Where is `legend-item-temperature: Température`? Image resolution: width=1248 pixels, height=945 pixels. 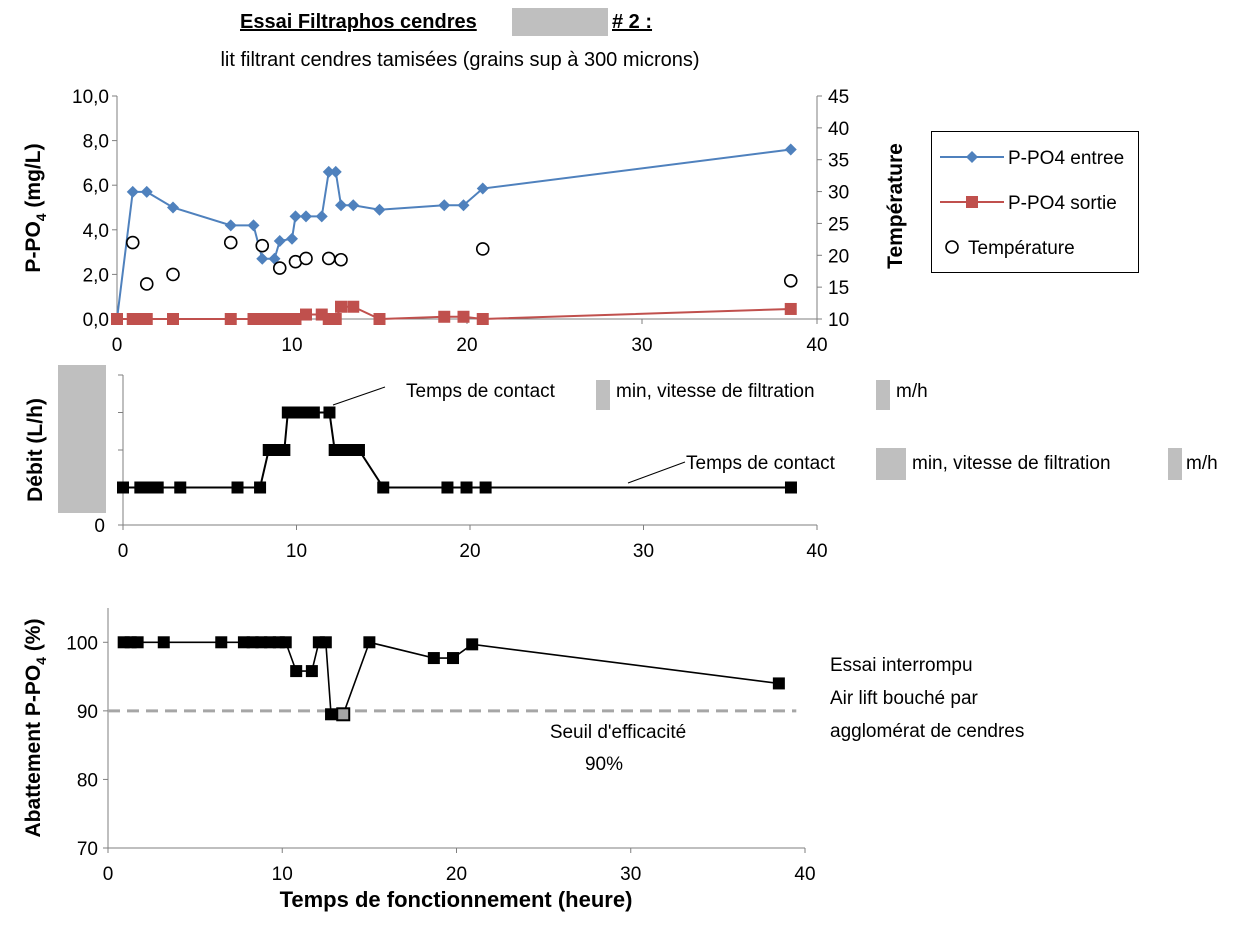 legend-item-temperature: Température is located at coordinates (1035, 247).